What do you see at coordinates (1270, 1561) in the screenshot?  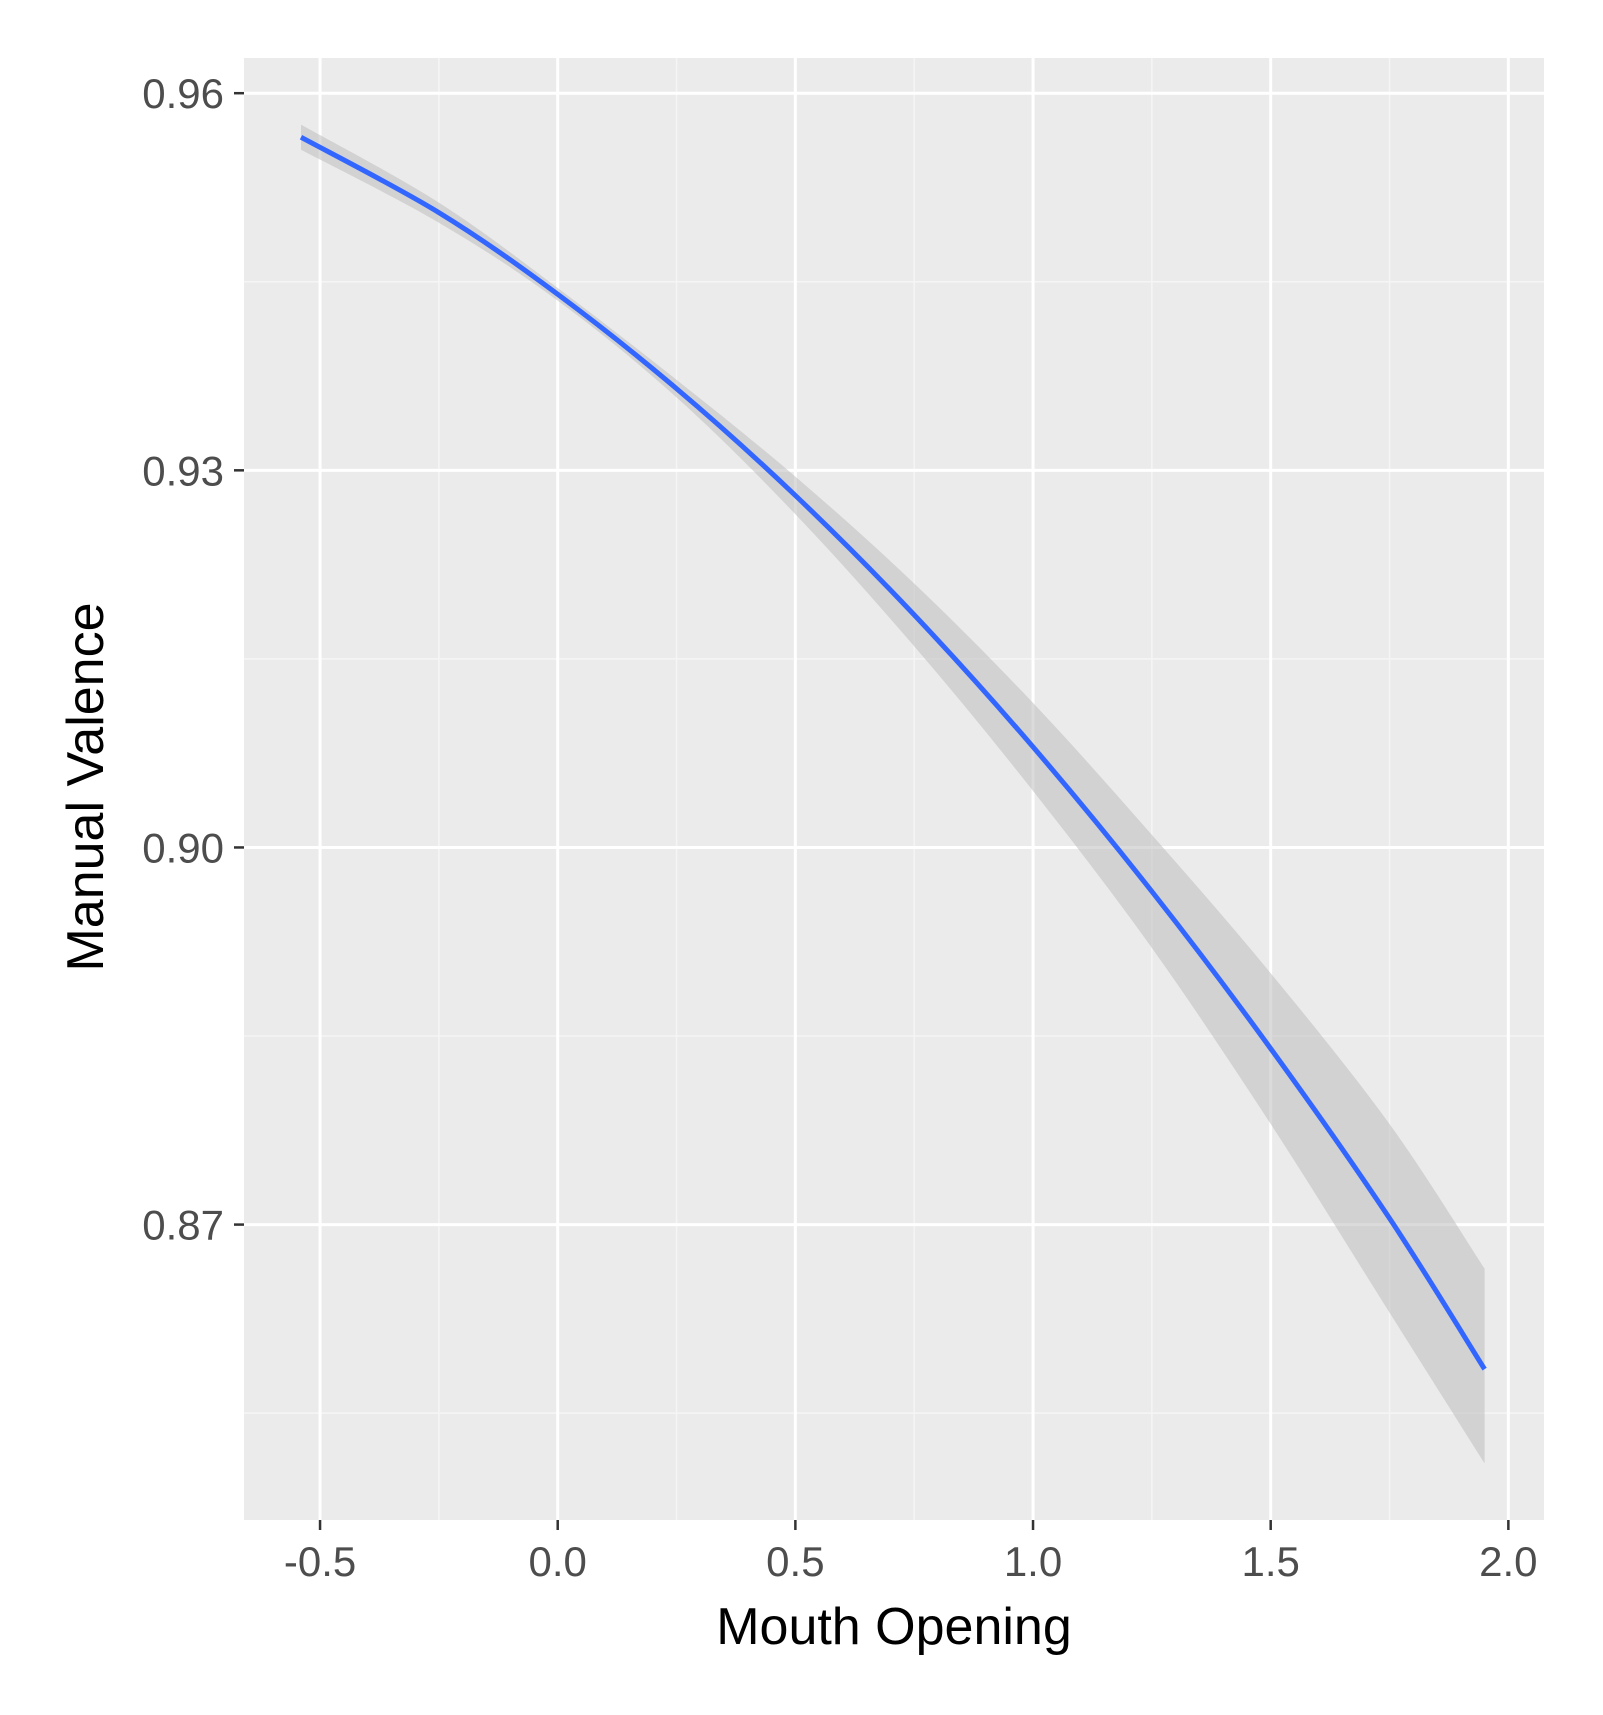 I see `x-tick-label: 1.5` at bounding box center [1270, 1561].